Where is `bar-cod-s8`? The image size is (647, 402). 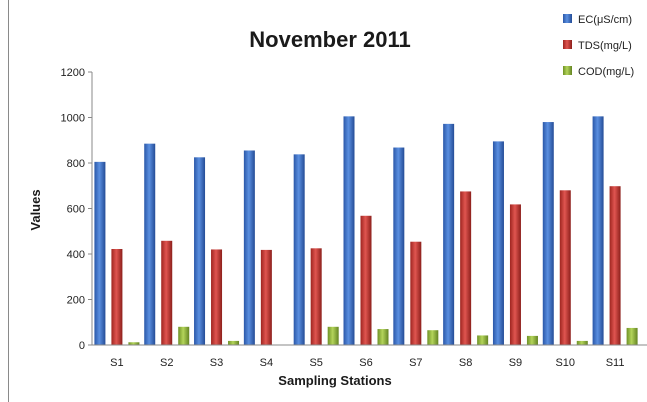
bar-cod-s8 is located at coordinates (483, 340).